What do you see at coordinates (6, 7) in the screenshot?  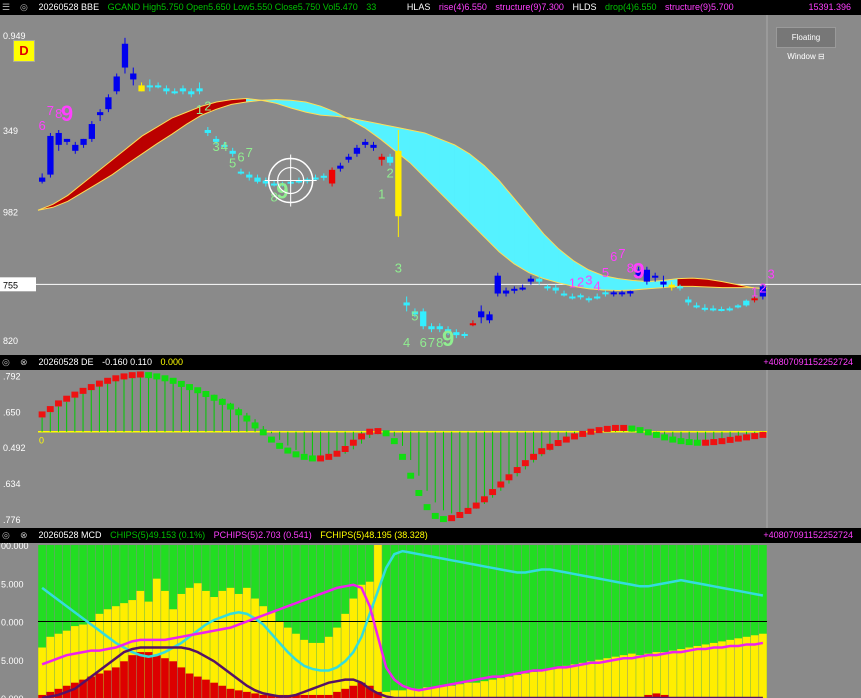 I see `menu-icon: ☰` at bounding box center [6, 7].